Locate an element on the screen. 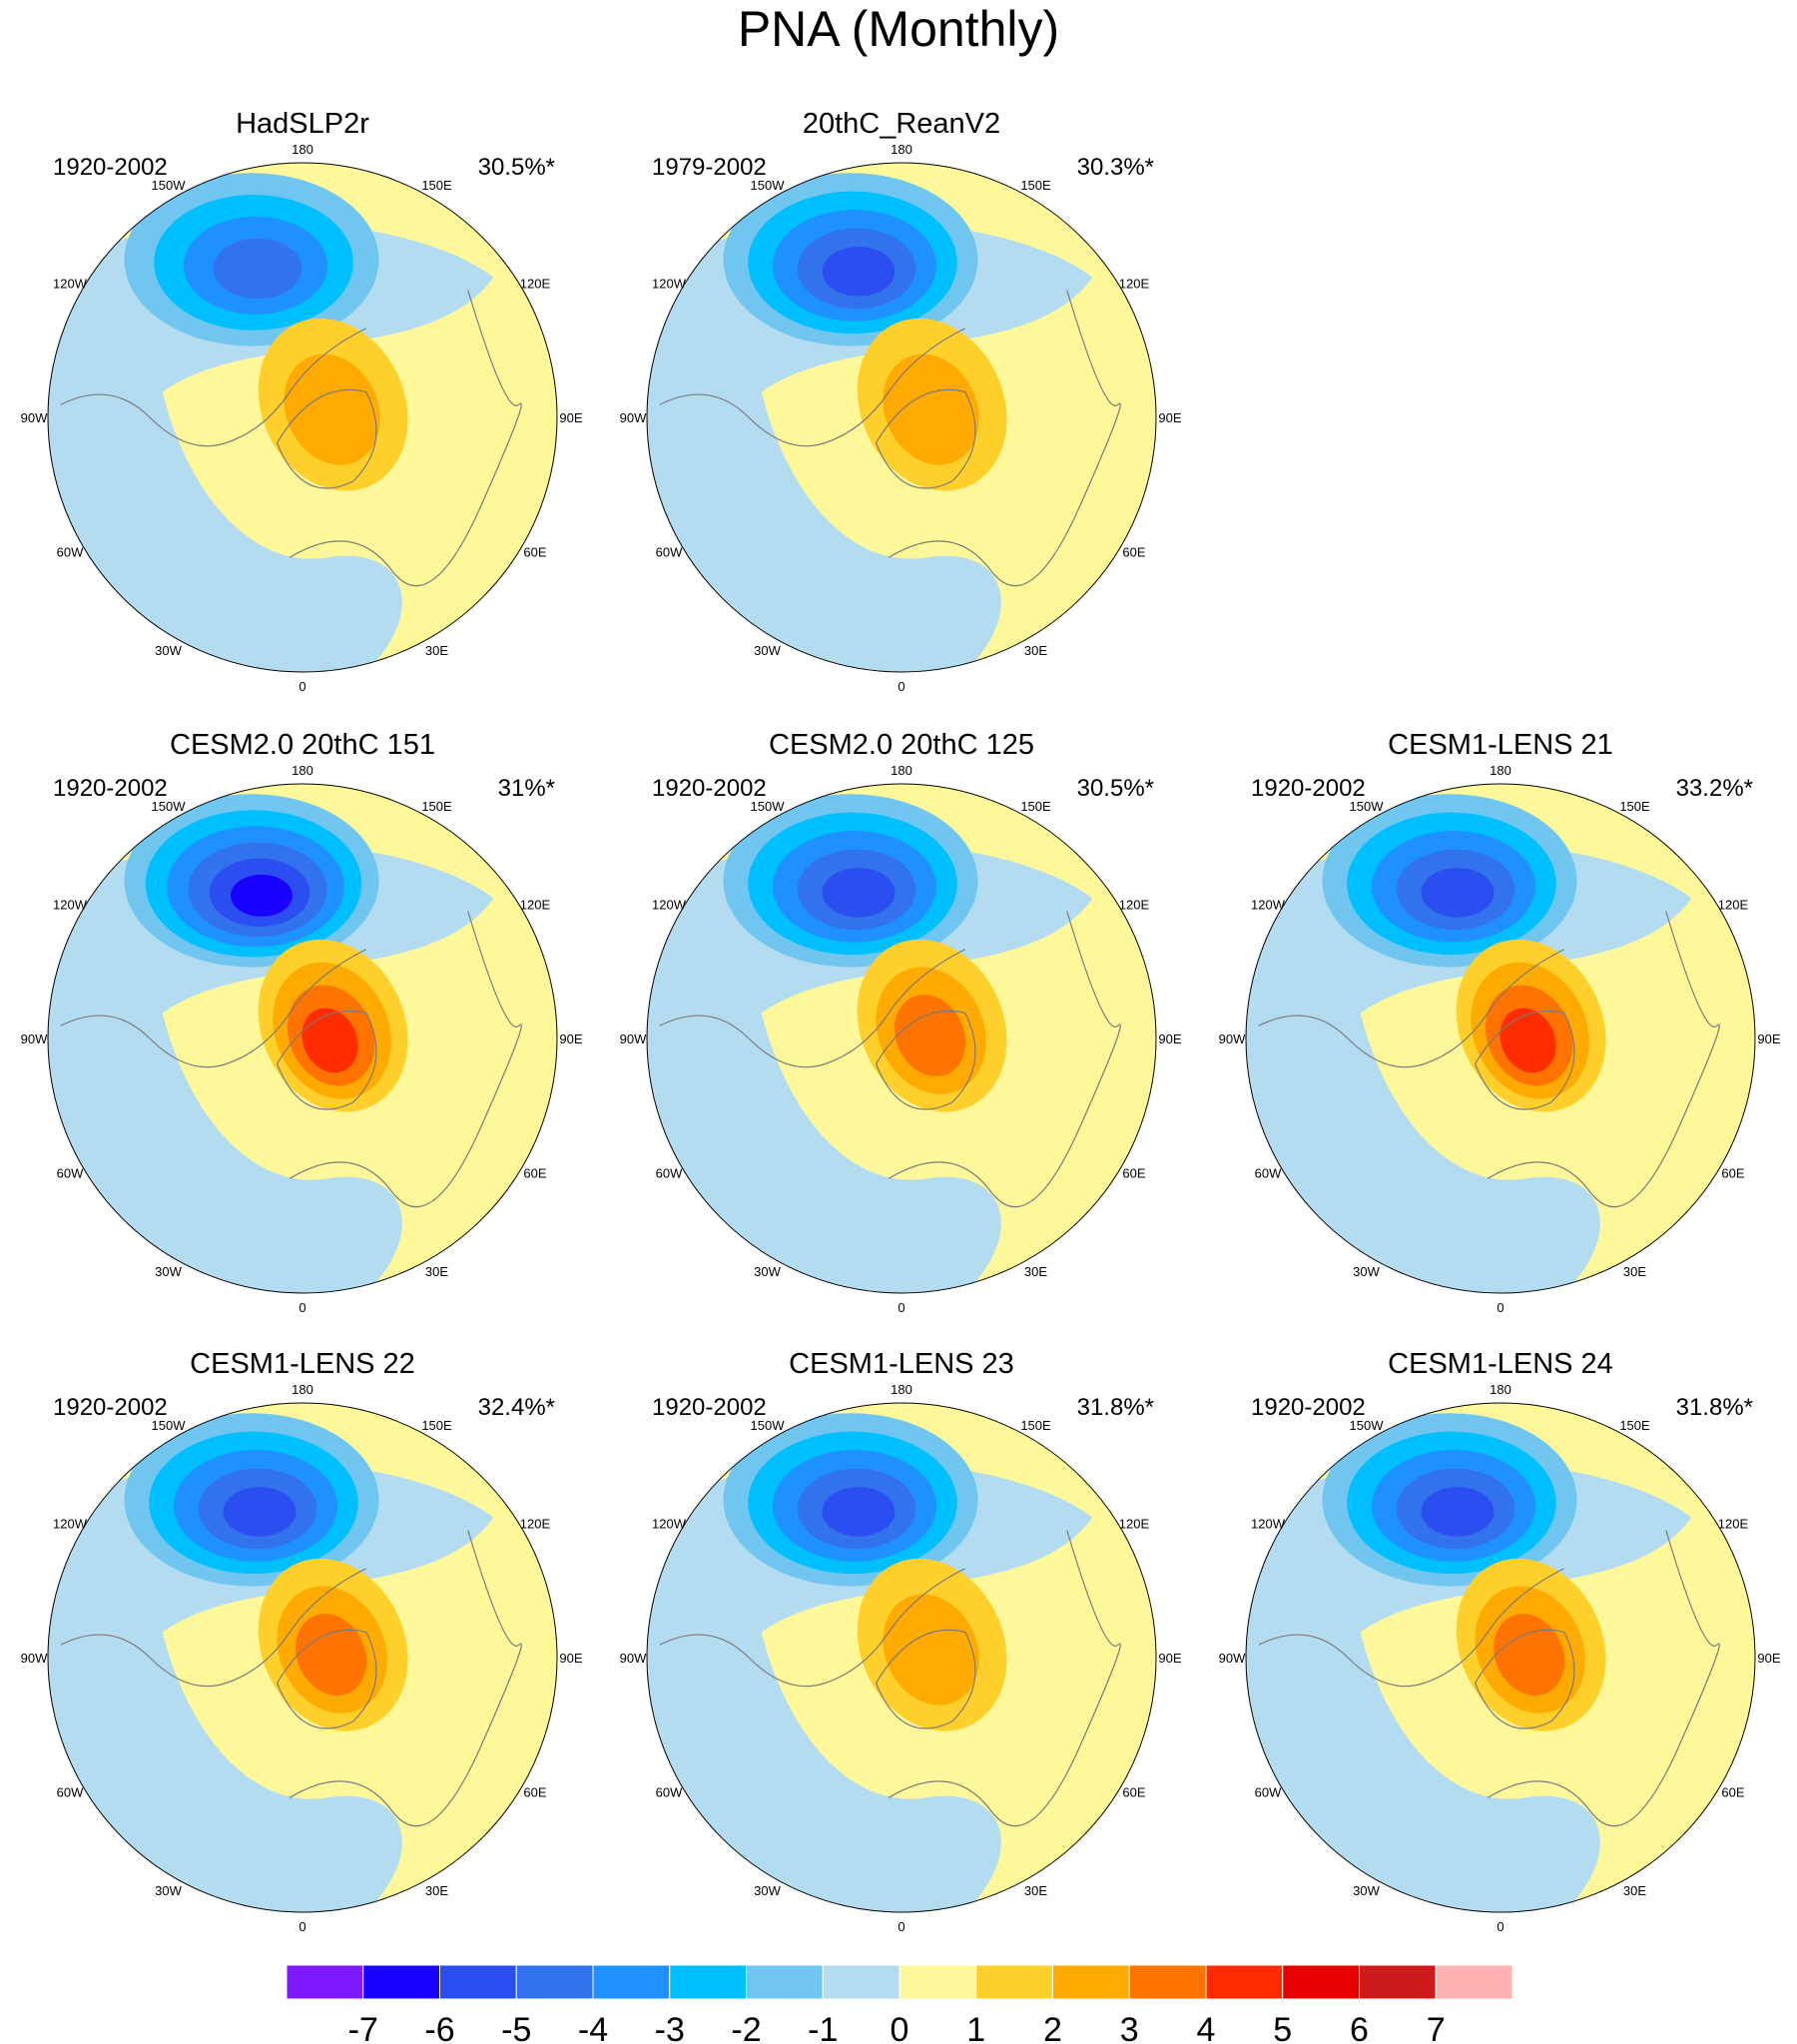 The width and height of the screenshot is (1797, 2044). colorbar-tick-label: -3 is located at coordinates (670, 2027).